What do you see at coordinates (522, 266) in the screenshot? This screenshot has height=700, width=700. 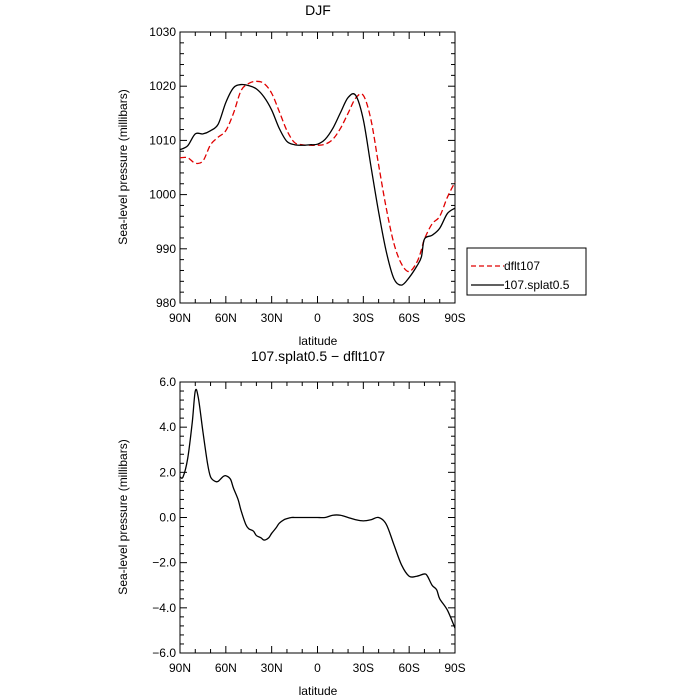 I see `legend-label-dflt107: dflt107` at bounding box center [522, 266].